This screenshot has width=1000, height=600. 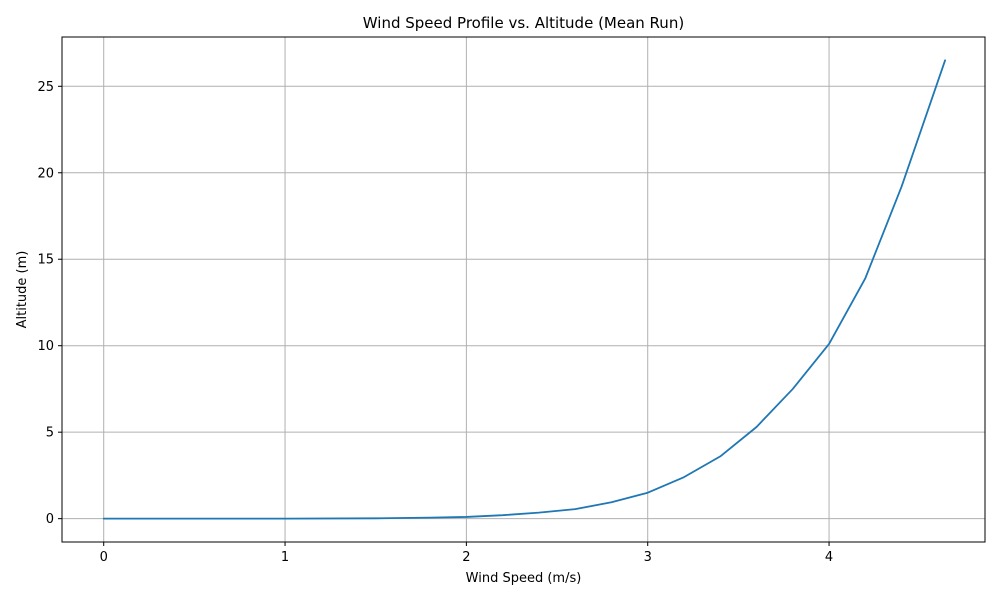 I want to click on x-tick-label: 0, so click(x=104, y=557).